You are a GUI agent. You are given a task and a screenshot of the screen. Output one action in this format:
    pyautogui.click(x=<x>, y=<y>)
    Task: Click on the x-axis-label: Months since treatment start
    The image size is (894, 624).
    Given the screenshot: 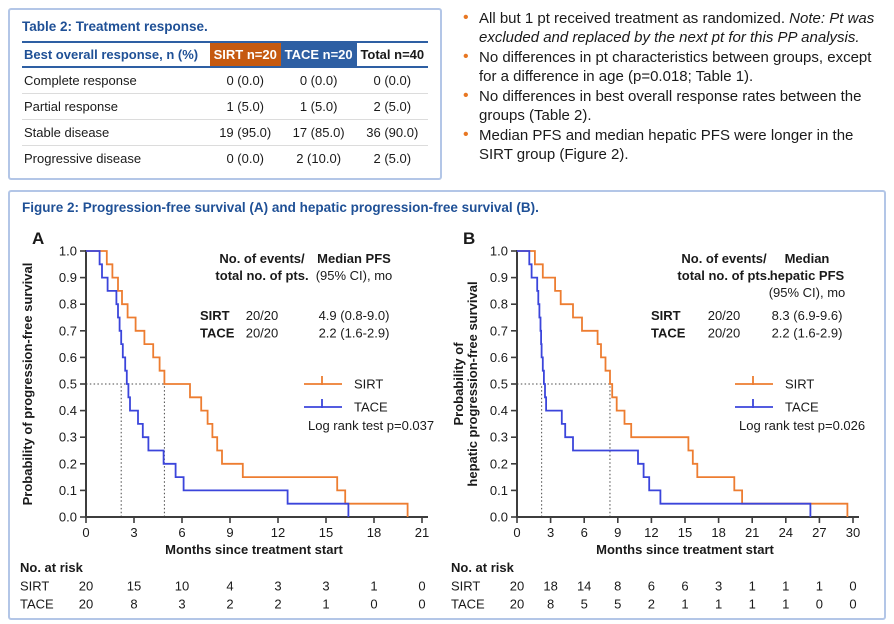 What is the action you would take?
    pyautogui.click(x=254, y=549)
    